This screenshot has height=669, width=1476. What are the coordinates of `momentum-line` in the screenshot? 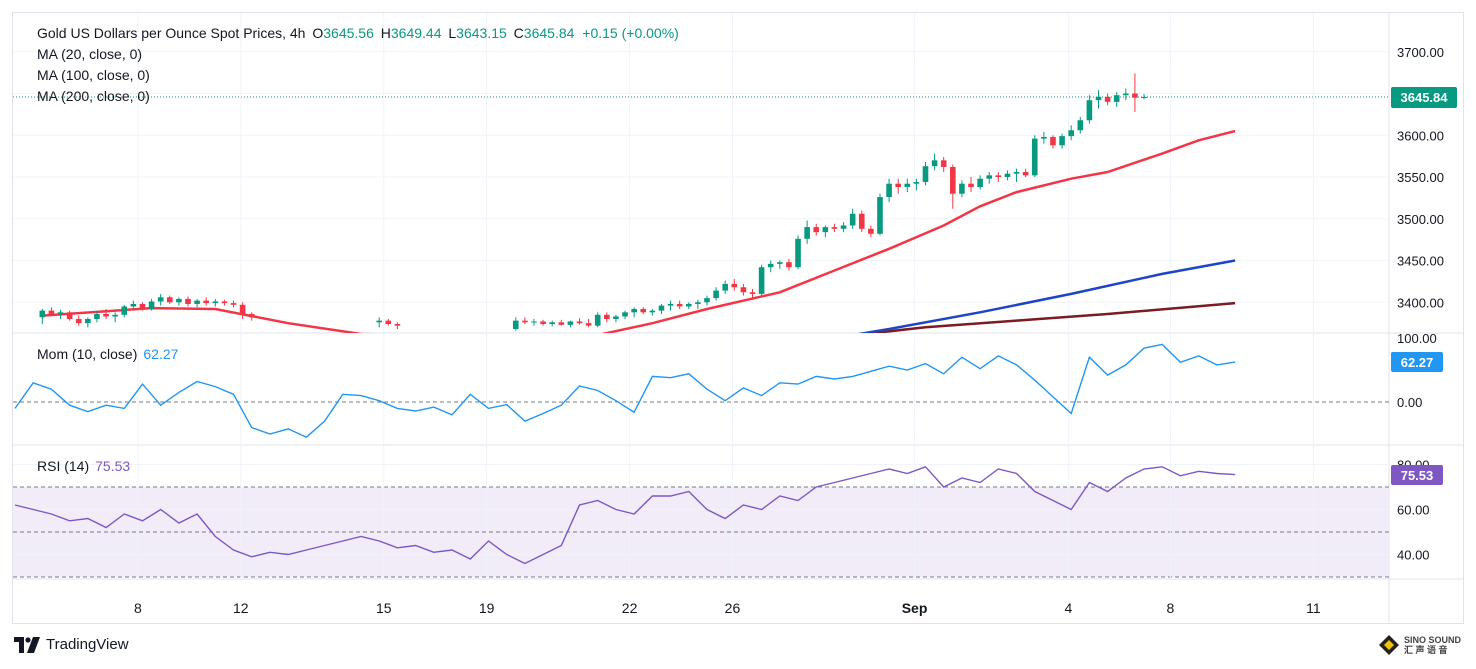 It's located at (625, 391).